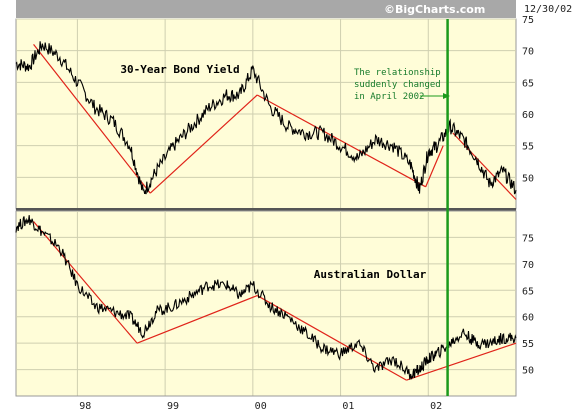  I want to click on bond-ytick-label: 65, so click(528, 83).